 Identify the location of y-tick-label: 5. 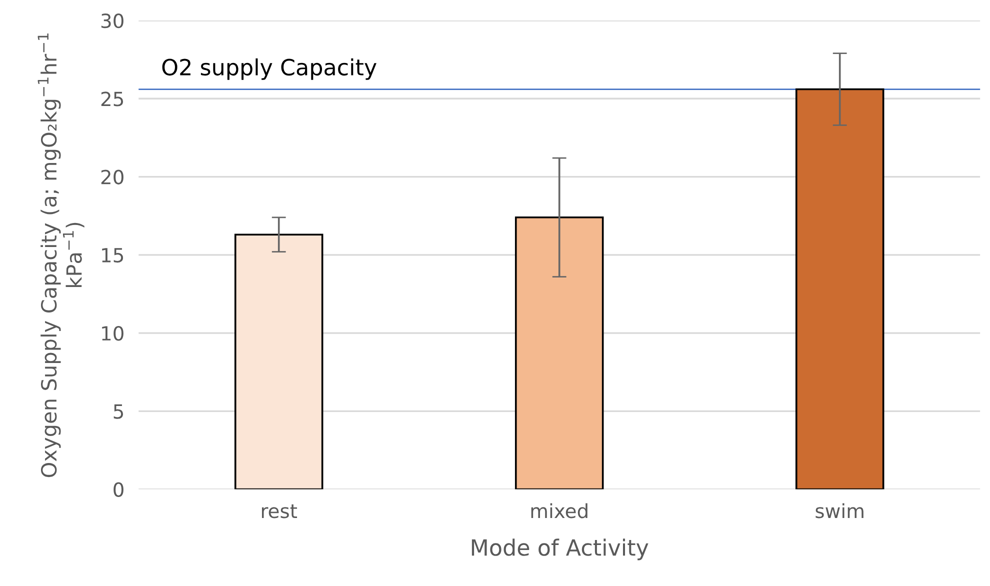
(119, 411).